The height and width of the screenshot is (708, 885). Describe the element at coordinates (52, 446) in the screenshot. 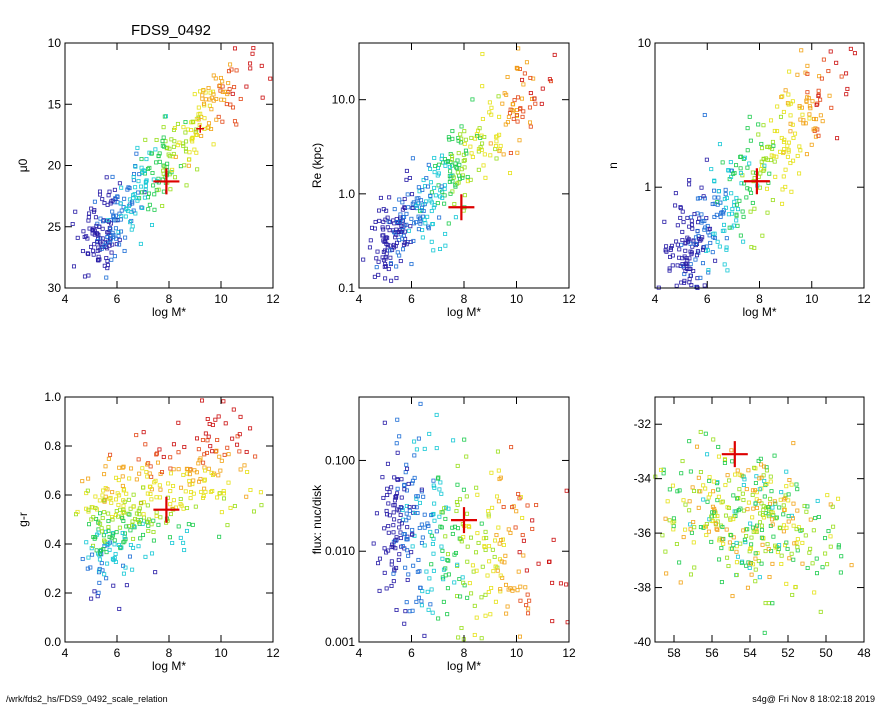

I see `y-tick-label: 0.8` at that location.